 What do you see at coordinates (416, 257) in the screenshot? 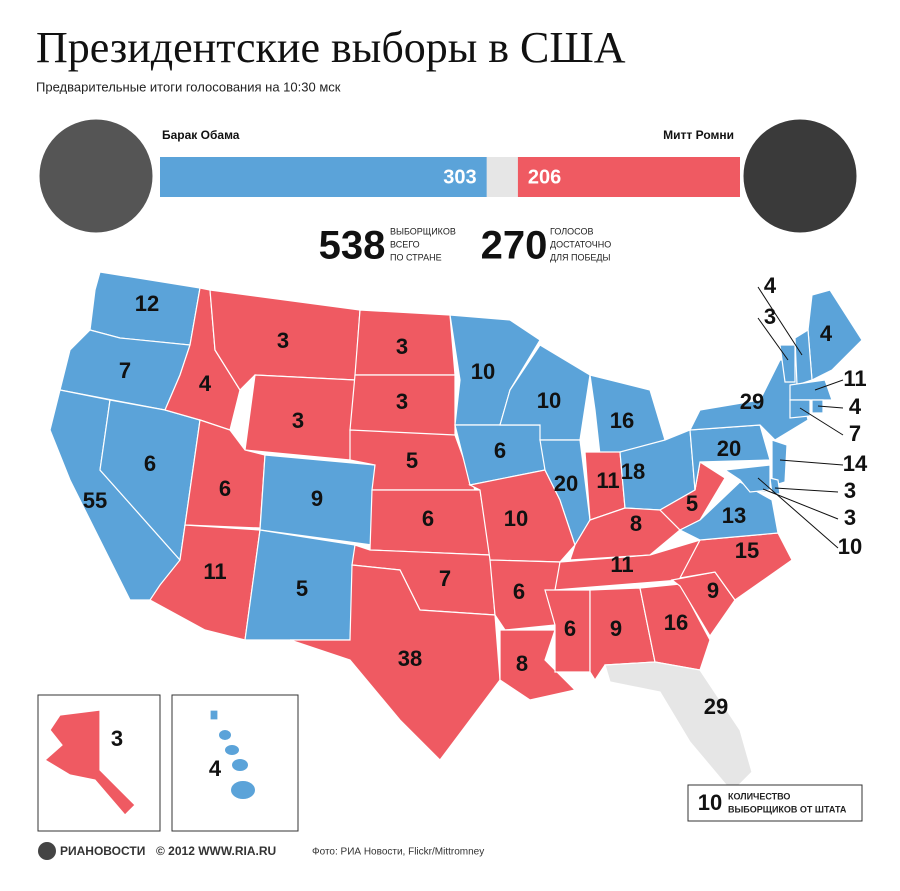
I see `total-label: ПО СТРАНЕ` at bounding box center [416, 257].